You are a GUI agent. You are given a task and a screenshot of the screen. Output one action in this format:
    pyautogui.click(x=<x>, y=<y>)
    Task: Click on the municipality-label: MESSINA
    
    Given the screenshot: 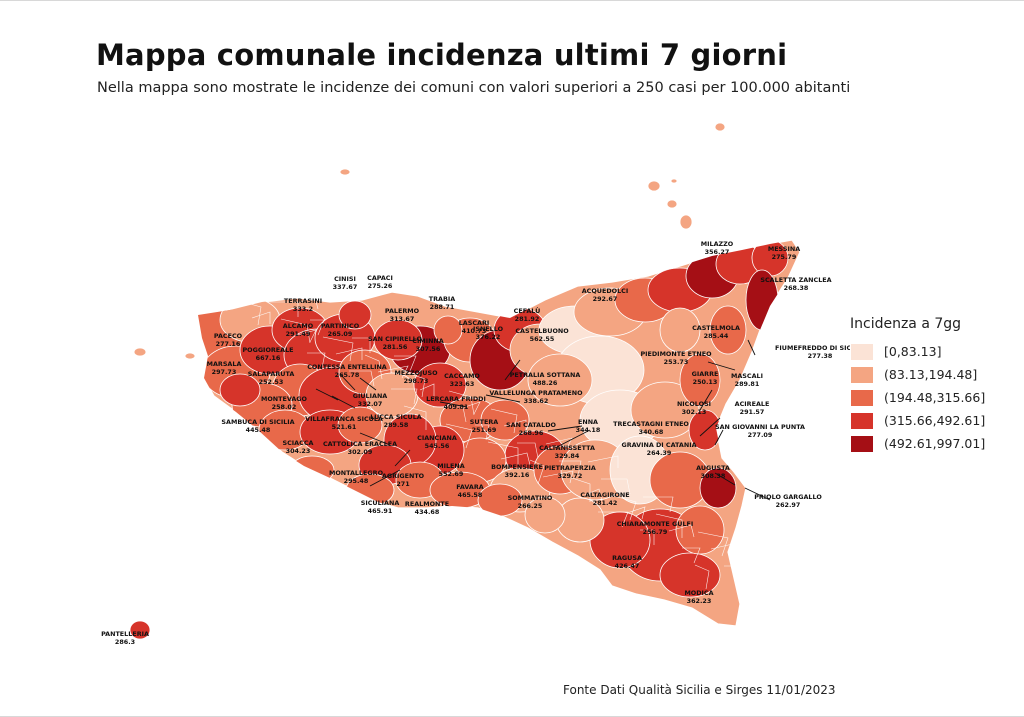 What is the action you would take?
    pyautogui.click(x=784, y=249)
    